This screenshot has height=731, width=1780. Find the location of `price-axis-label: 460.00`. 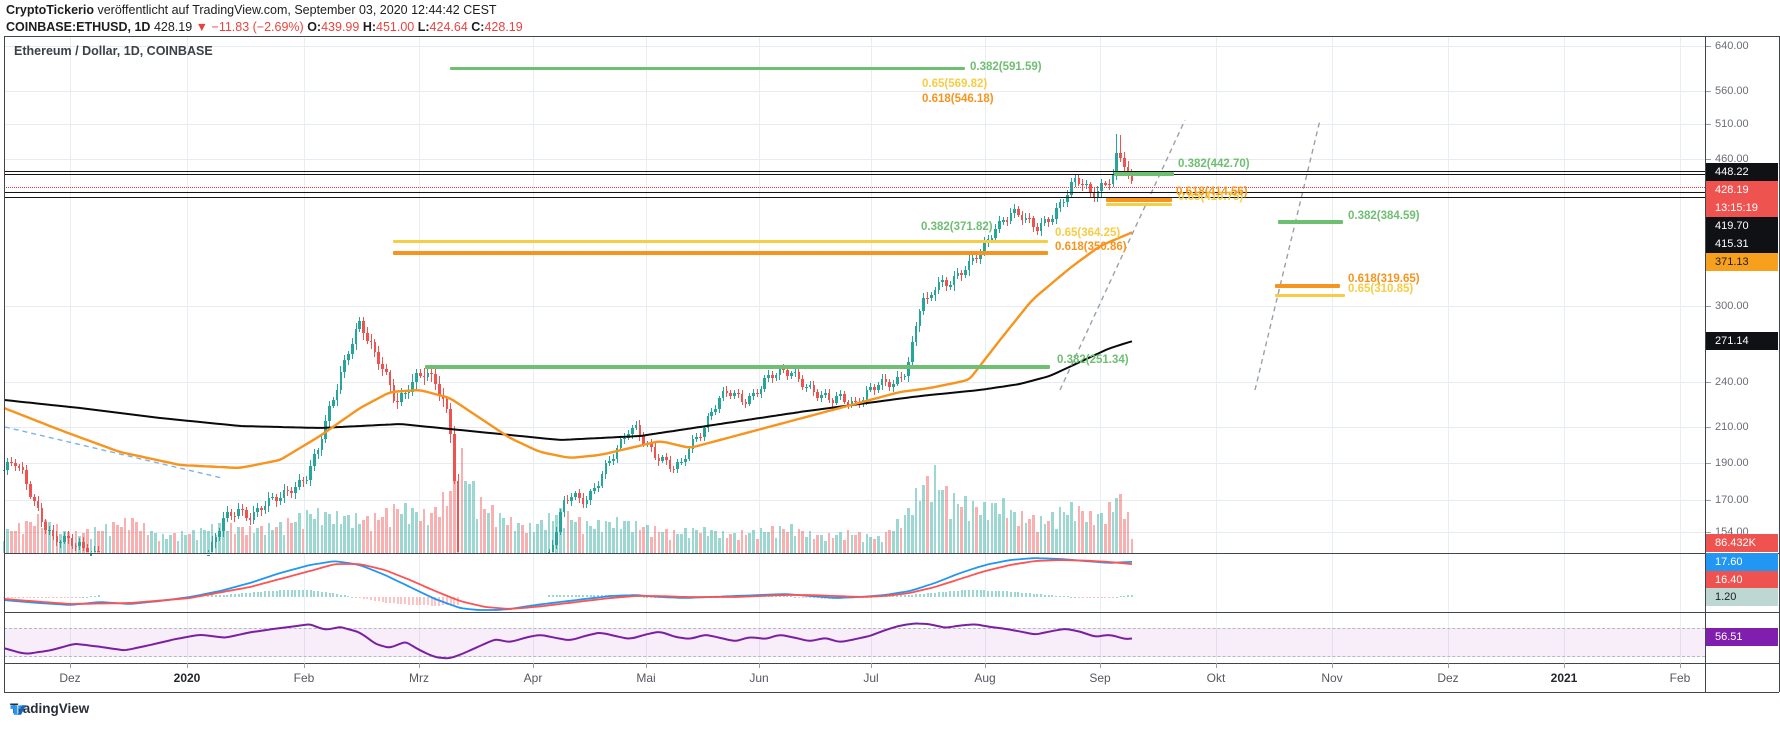

price-axis-label: 460.00 is located at coordinates (1732, 159).